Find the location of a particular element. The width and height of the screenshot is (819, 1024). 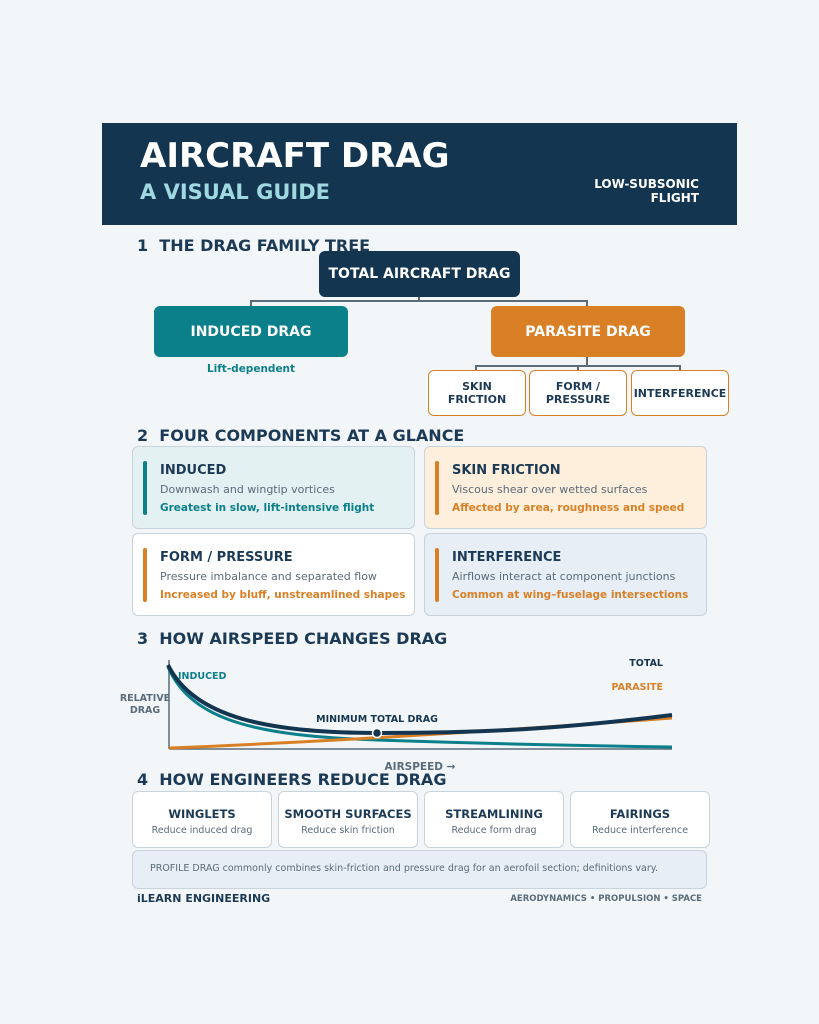

footer-topics: AERODYNAMICS • PROPULSION • SPACE is located at coordinates (606, 899).